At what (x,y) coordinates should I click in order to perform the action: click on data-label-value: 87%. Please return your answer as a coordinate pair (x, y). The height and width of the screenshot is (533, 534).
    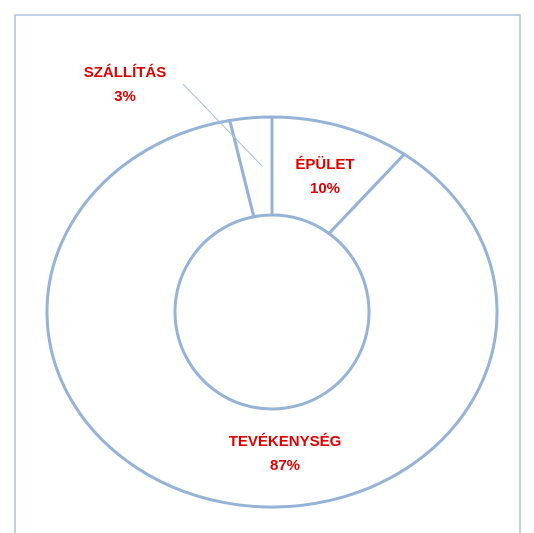
    Looking at the image, I should click on (285, 465).